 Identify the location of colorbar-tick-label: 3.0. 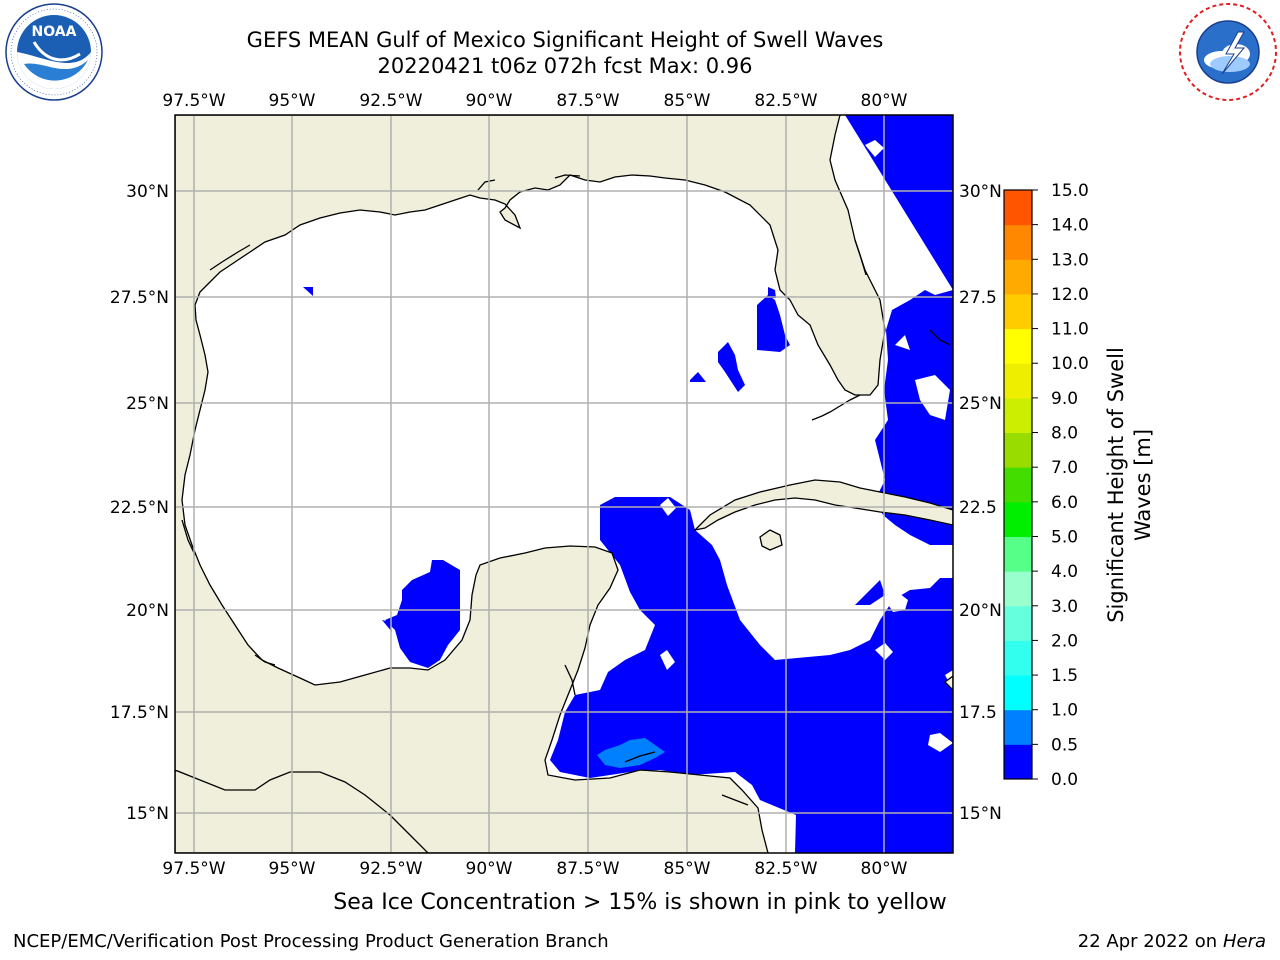
(1064, 607).